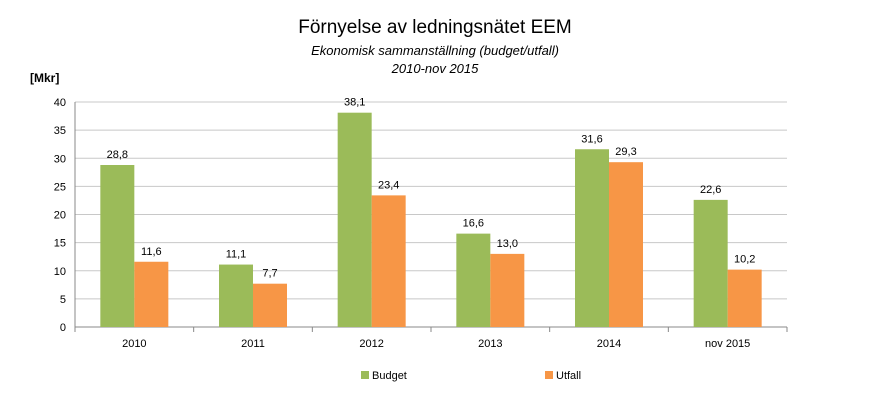  Describe the element at coordinates (60, 272) in the screenshot. I see `y-tick-label: 10` at that location.